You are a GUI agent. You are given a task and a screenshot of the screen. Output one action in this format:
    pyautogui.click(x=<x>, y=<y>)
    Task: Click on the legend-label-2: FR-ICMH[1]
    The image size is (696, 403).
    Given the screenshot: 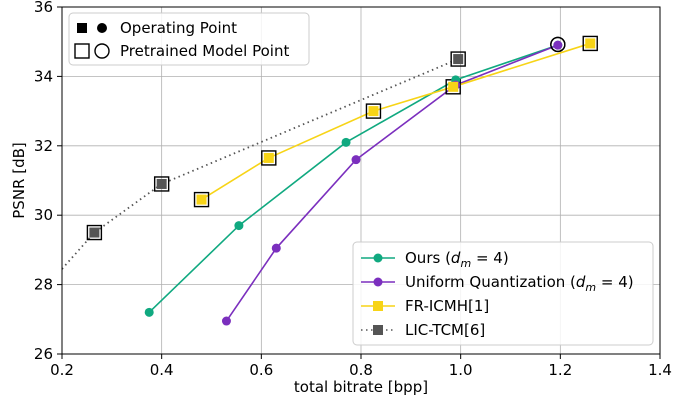 What is the action you would take?
    pyautogui.click(x=447, y=306)
    